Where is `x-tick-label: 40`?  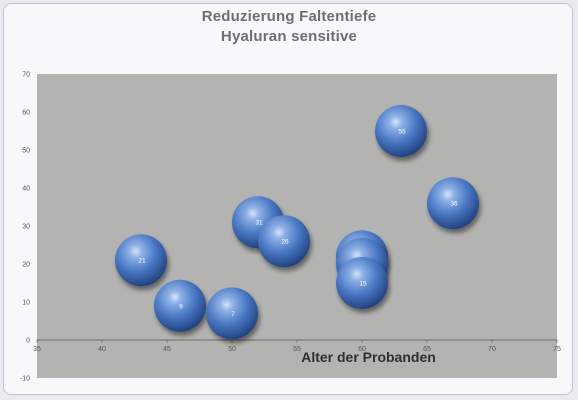
x-tick-label: 40 is located at coordinates (102, 349).